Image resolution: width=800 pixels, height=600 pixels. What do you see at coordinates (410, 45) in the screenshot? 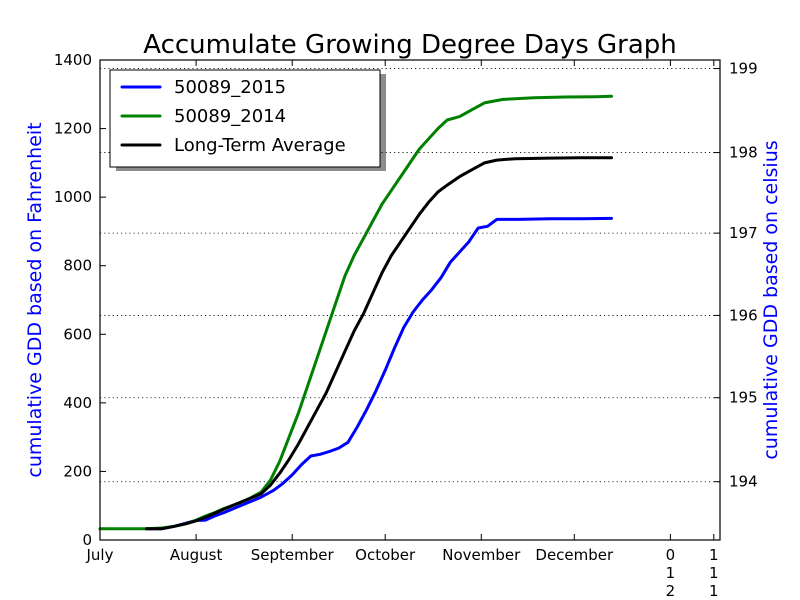
I see `chart-title: Accumulate Growing Degree Days Graph` at bounding box center [410, 45].